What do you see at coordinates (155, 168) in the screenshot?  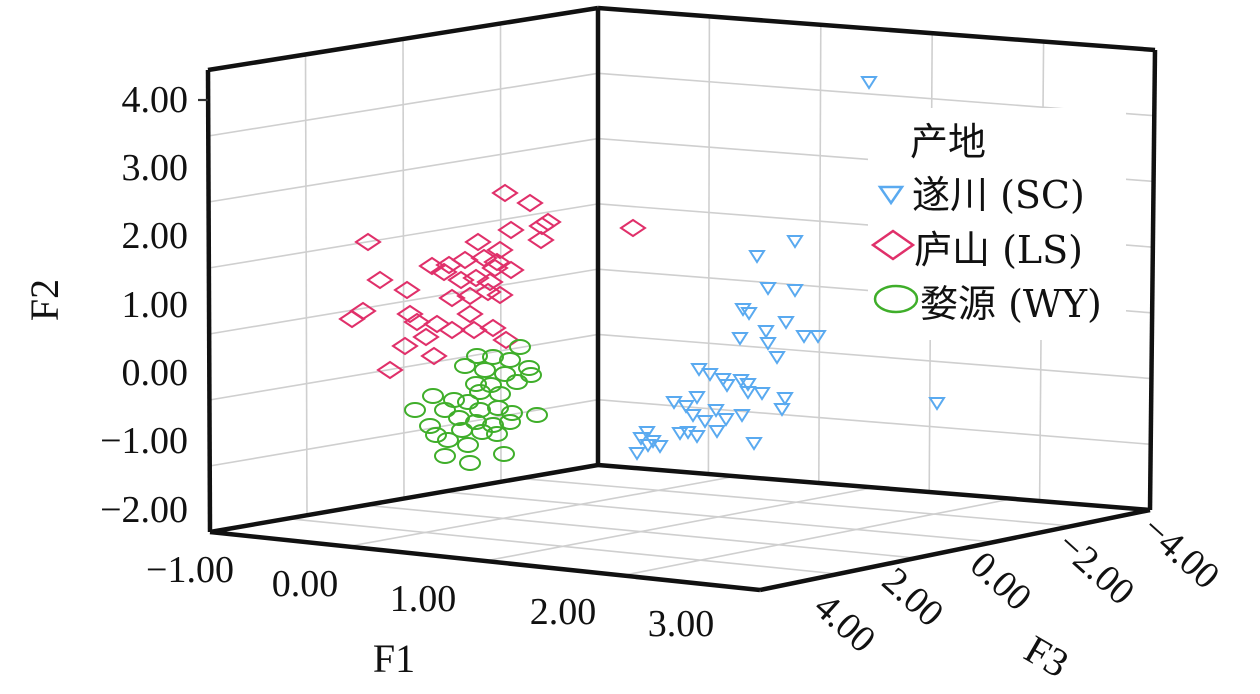 I see `f2-tick-label: 3.00` at bounding box center [155, 168].